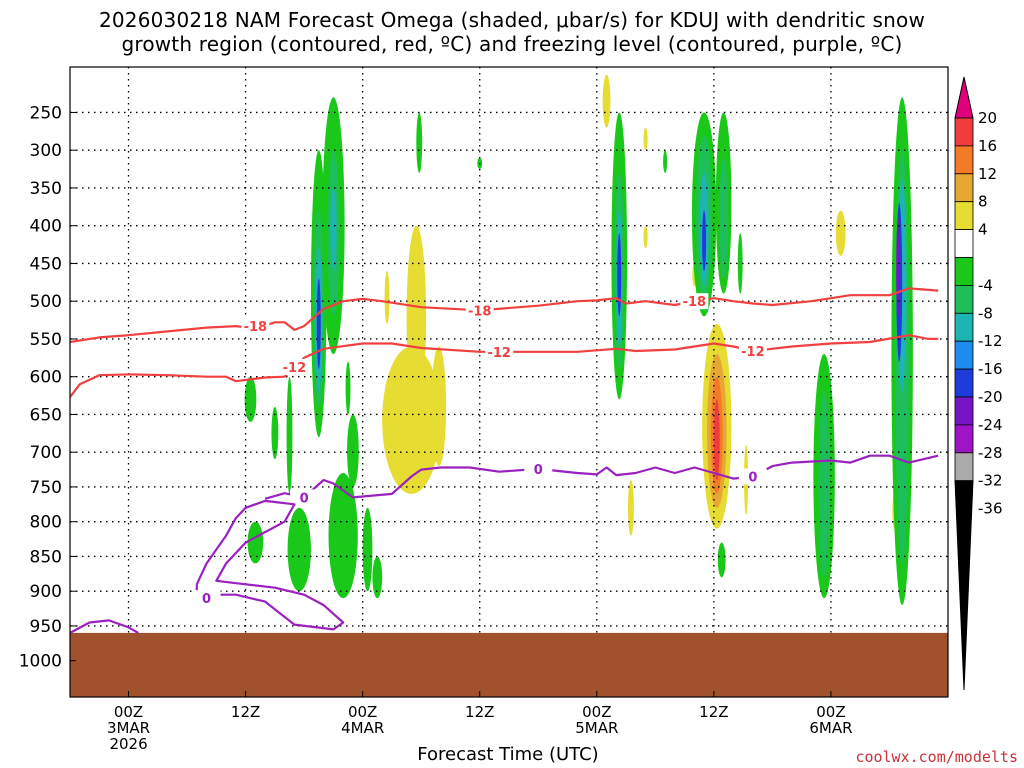  I want to click on y-tick-label: 300, so click(46, 151).